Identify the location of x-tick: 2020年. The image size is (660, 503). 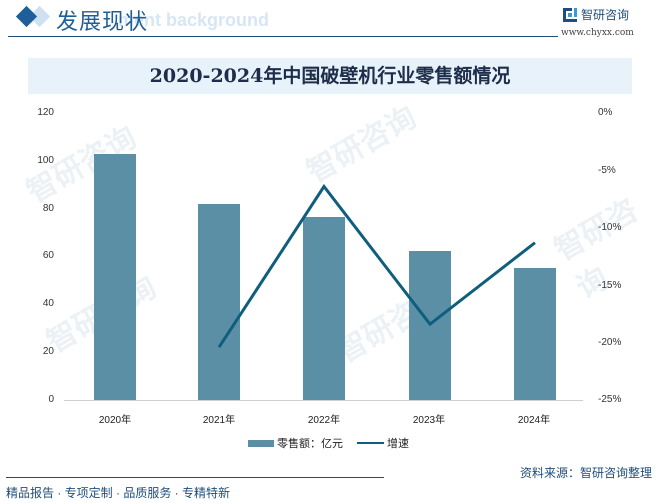
(115, 420).